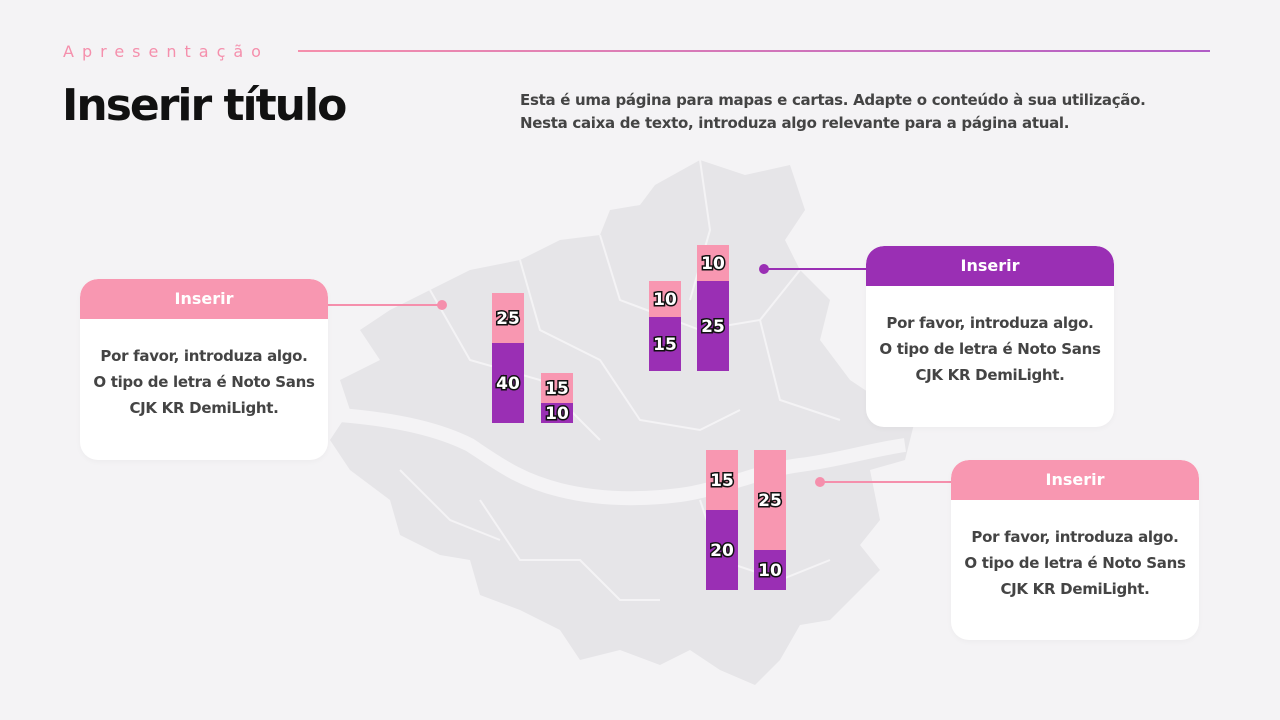 This screenshot has width=1280, height=720. What do you see at coordinates (204, 105) in the screenshot?
I see `page-title: Inserir título` at bounding box center [204, 105].